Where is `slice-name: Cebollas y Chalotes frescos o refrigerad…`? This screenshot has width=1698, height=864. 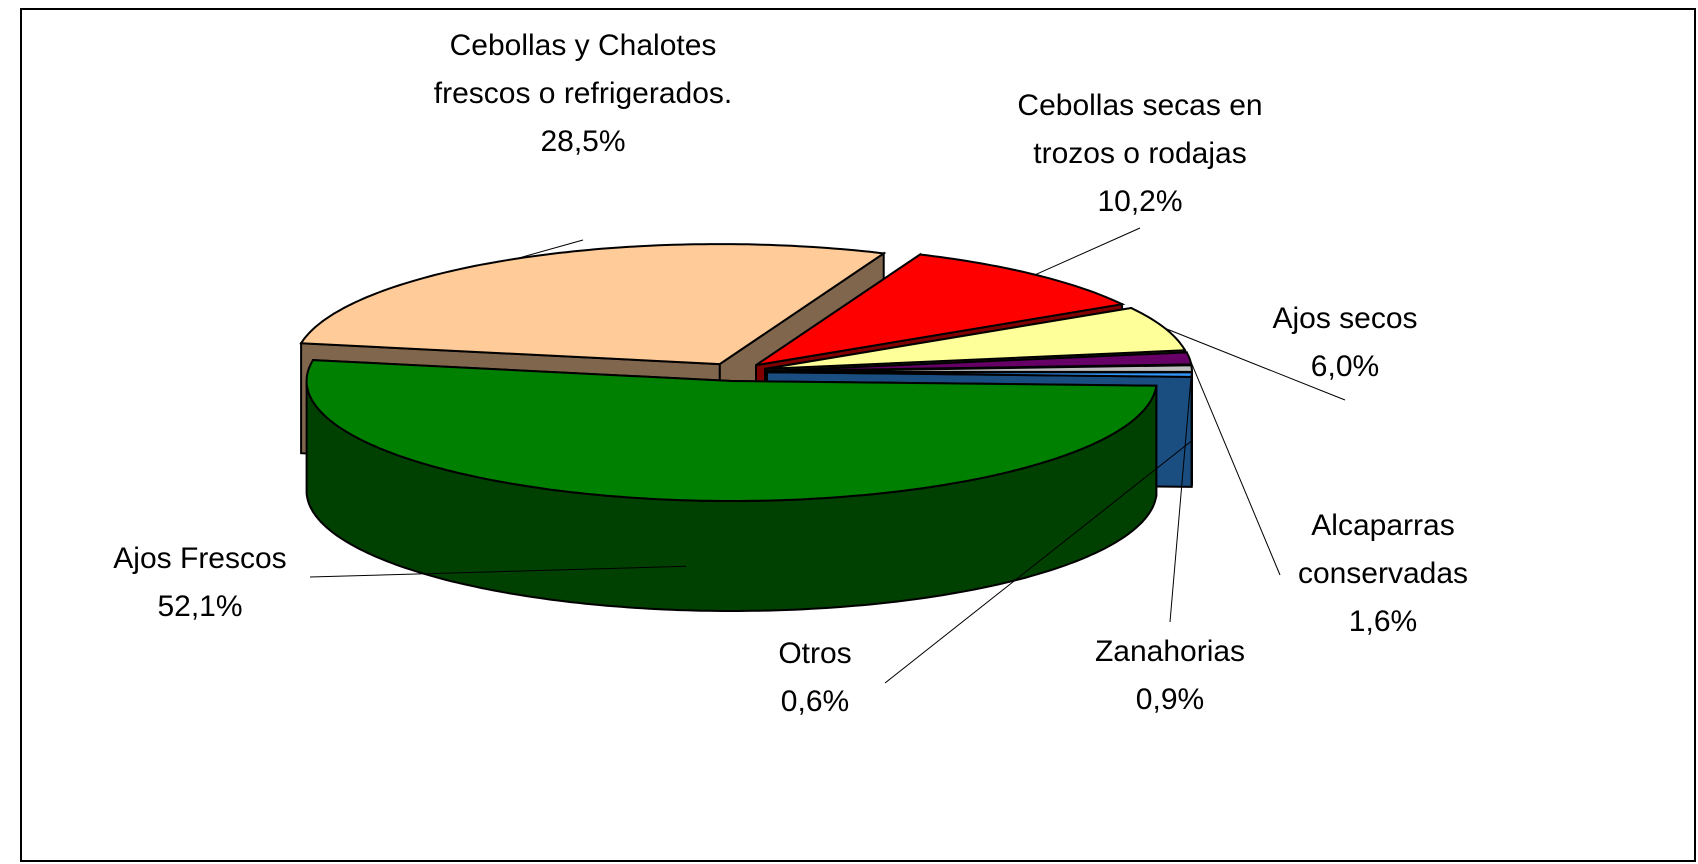 slice-name: Cebollas y Chalotes frescos o refrigerad… is located at coordinates (583, 69).